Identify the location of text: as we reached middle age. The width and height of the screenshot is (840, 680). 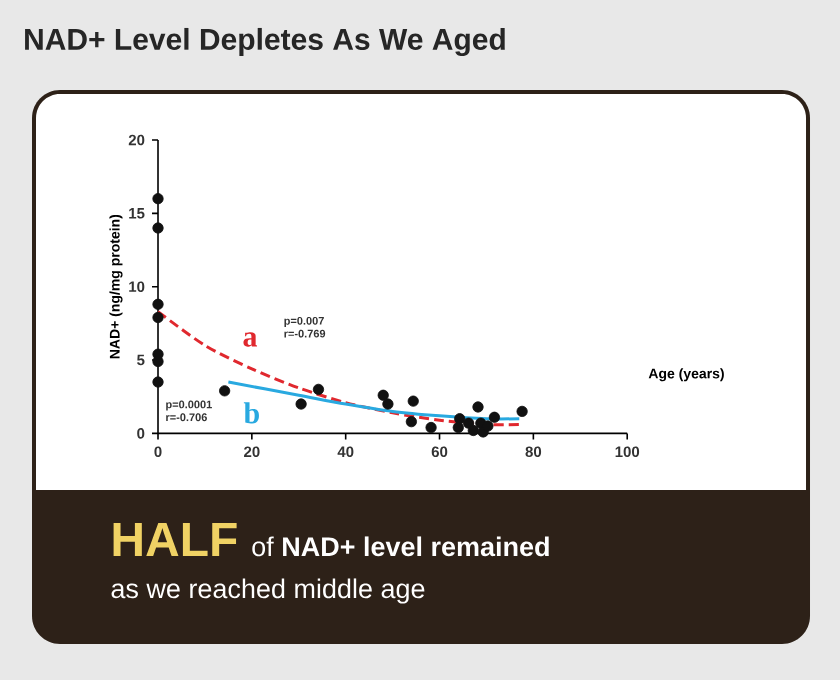
(268, 591).